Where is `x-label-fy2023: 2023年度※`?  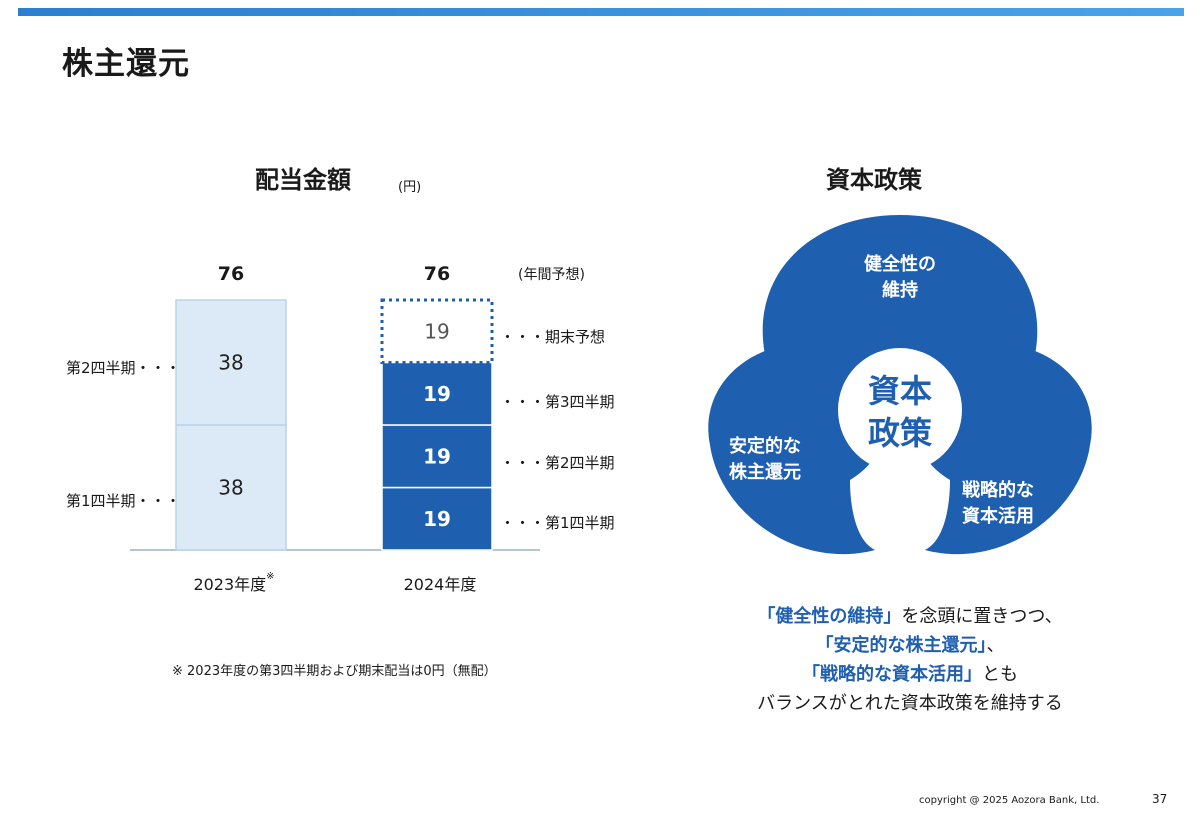
x-label-fy2023: 2023年度※ is located at coordinates (234, 583).